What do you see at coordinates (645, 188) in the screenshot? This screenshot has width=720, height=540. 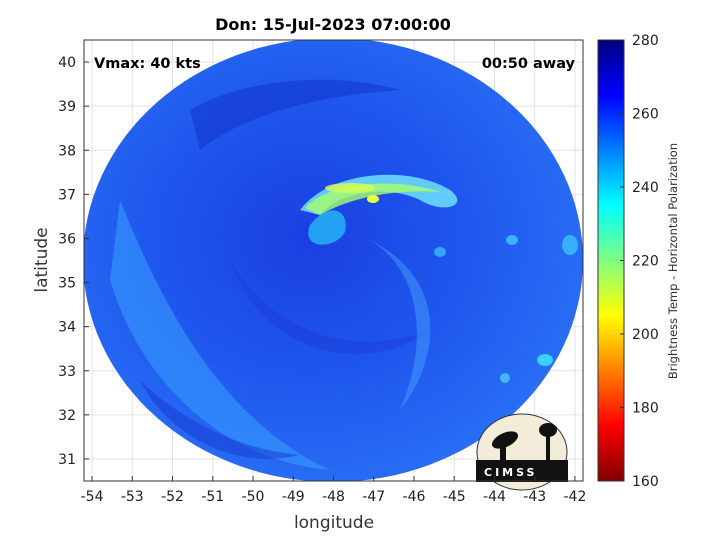 I see `colorbar-tick-label: 240` at bounding box center [645, 188].